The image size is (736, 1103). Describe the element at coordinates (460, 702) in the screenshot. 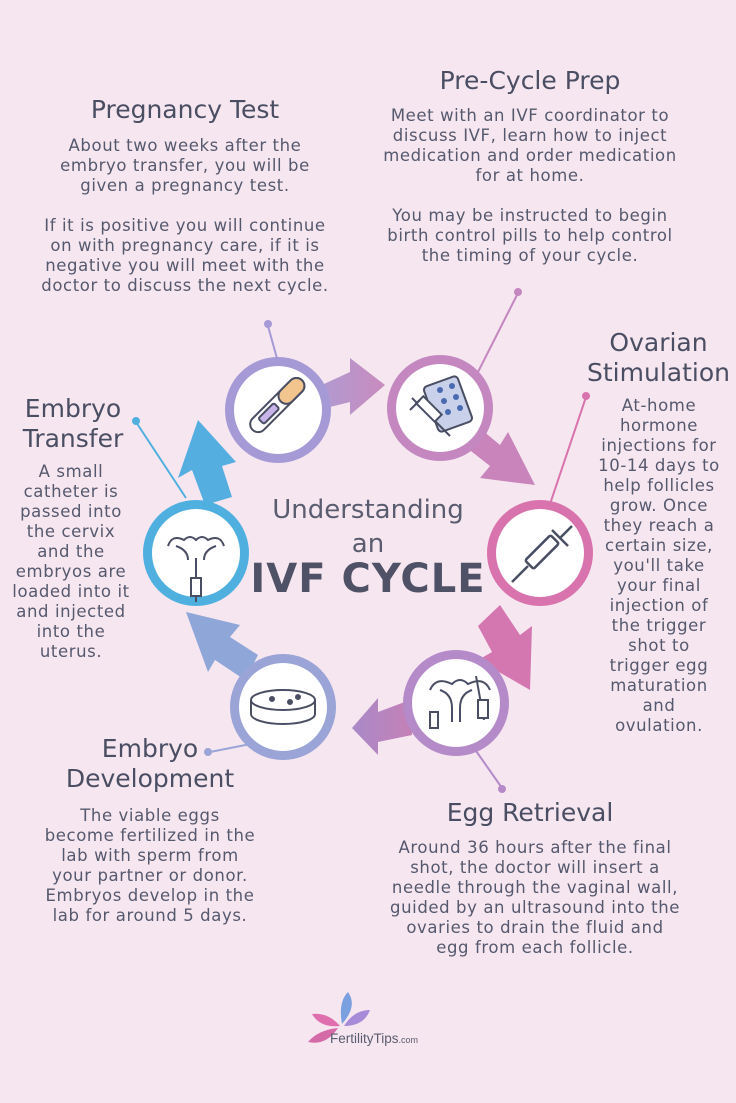

I see `uterus-needle-icon` at that location.